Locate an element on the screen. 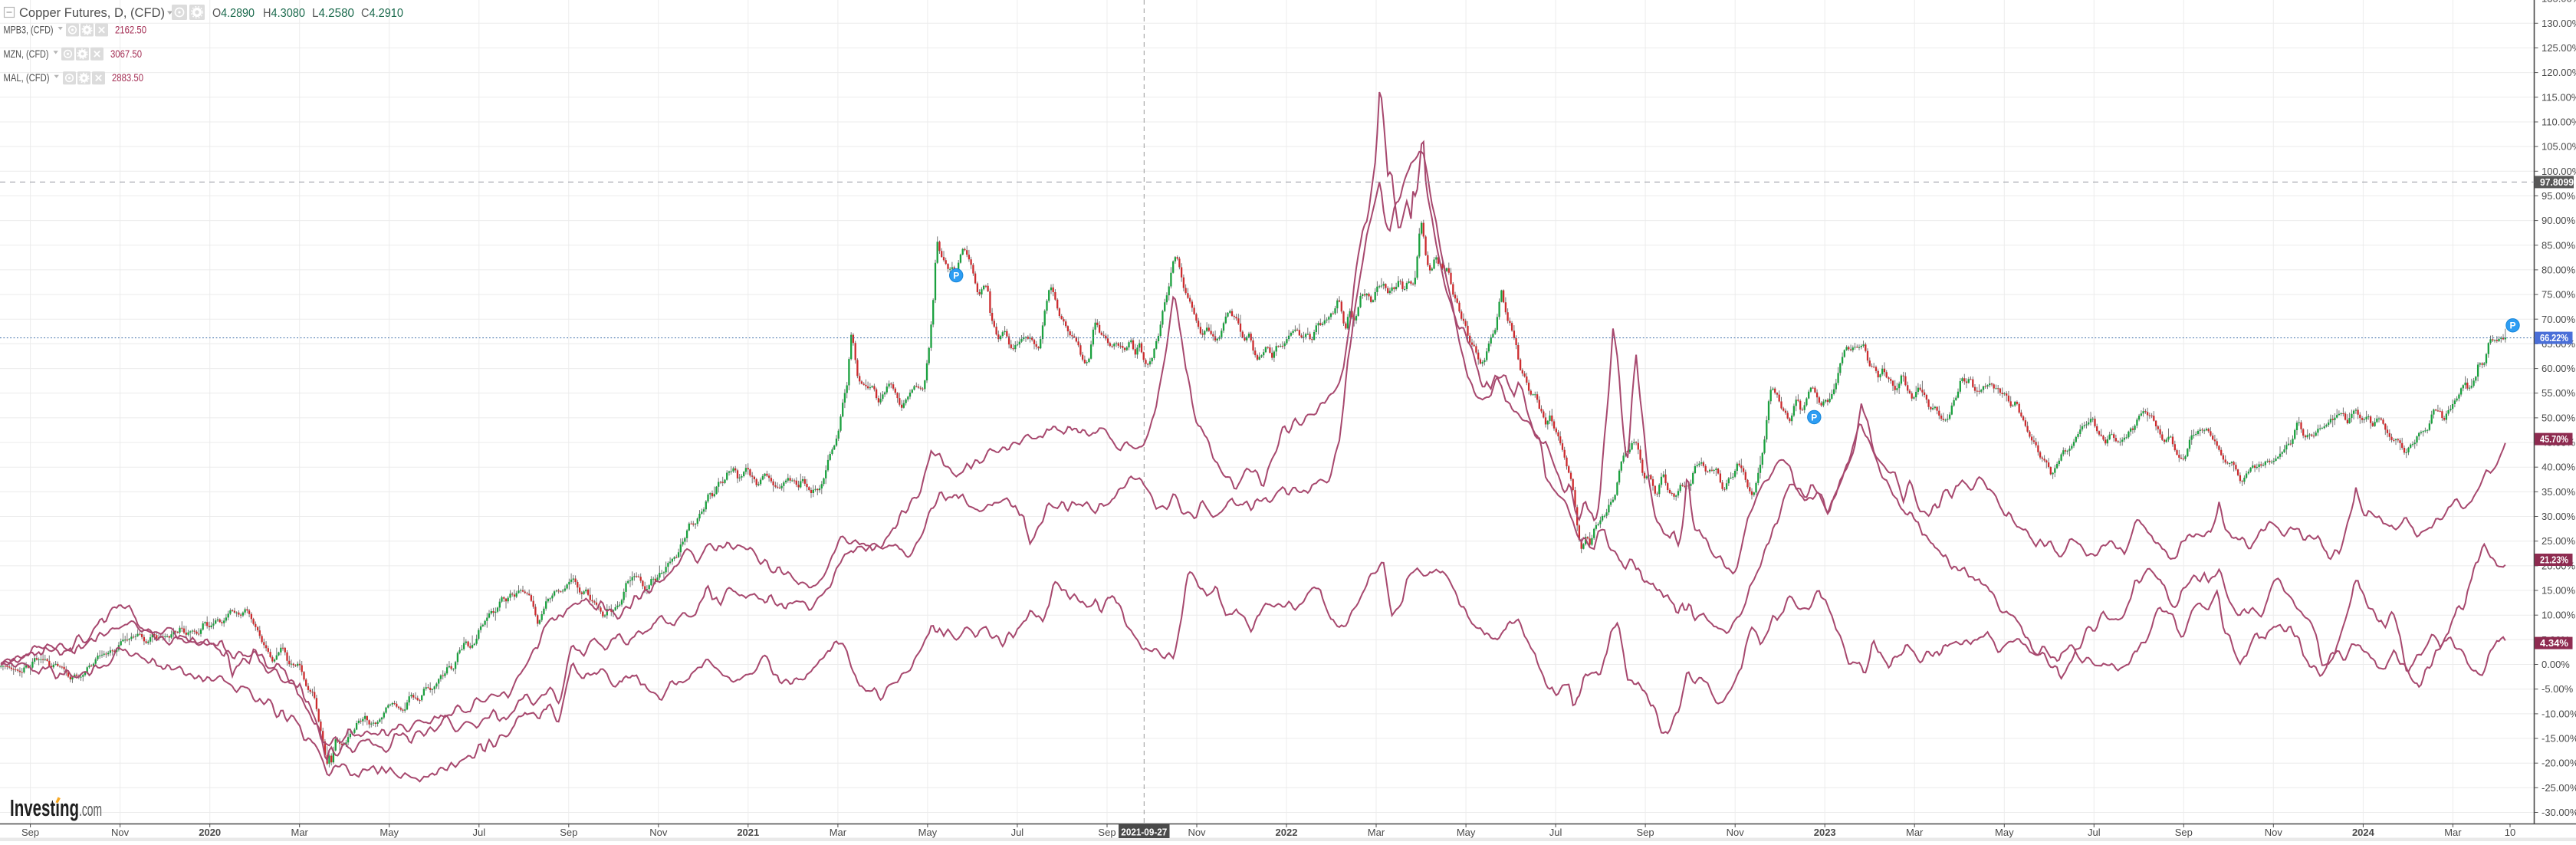 The height and width of the screenshot is (845, 2576). svg-text: 2883.50 is located at coordinates (128, 77).